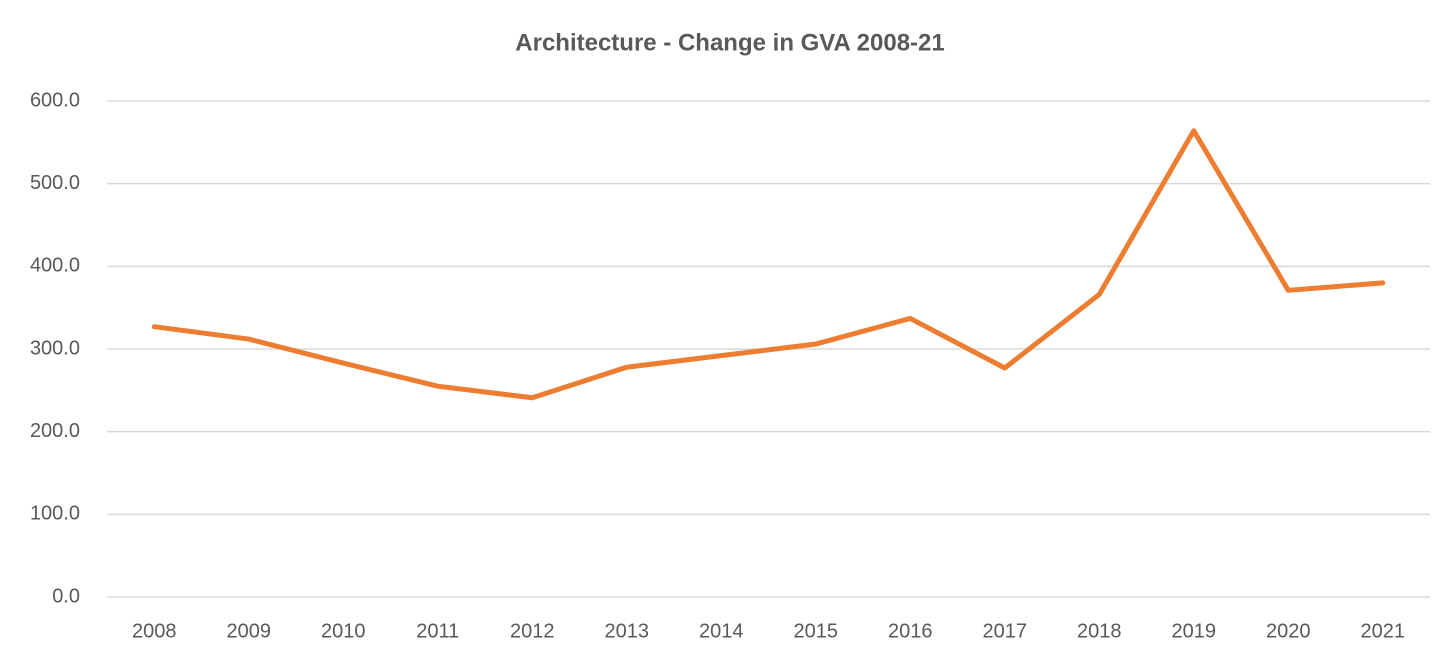 This screenshot has width=1446, height=662. What do you see at coordinates (816, 631) in the screenshot?
I see `x-tick-label: 2015` at bounding box center [816, 631].